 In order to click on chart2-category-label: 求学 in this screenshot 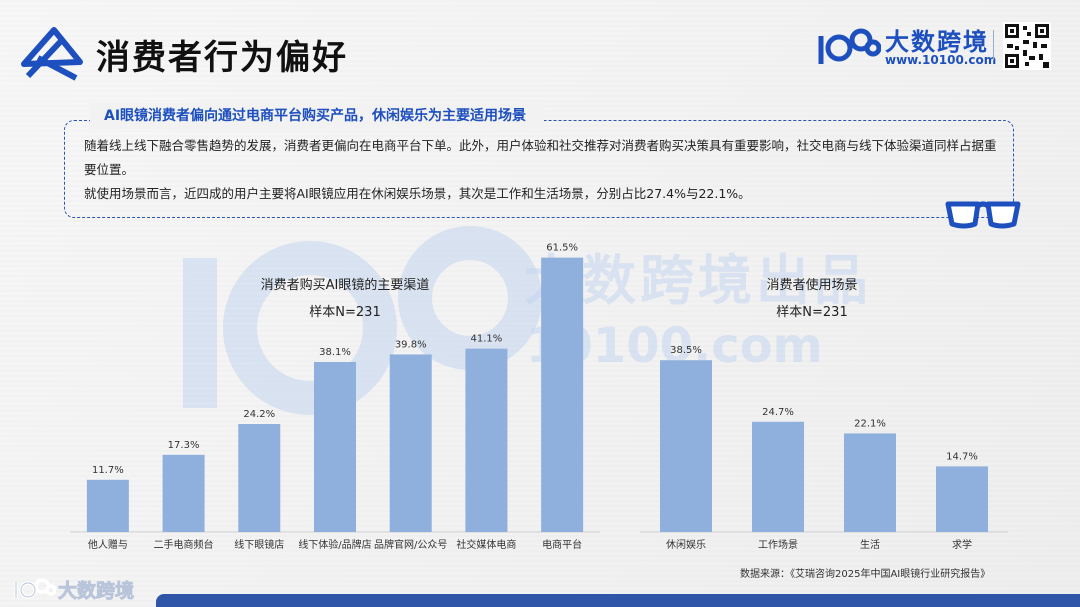, I will do `click(962, 544)`.